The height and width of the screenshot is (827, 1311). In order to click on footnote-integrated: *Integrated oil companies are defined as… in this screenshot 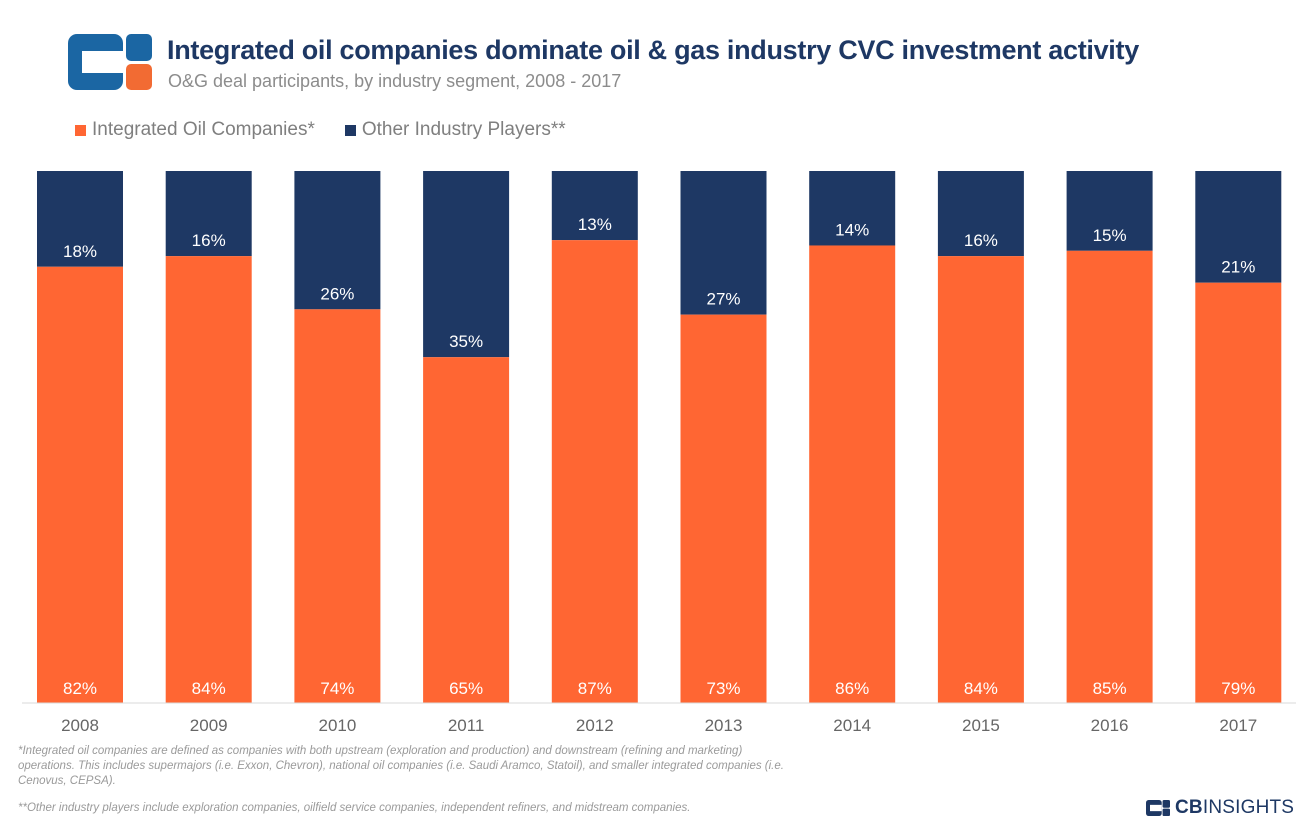, I will do `click(401, 766)`.